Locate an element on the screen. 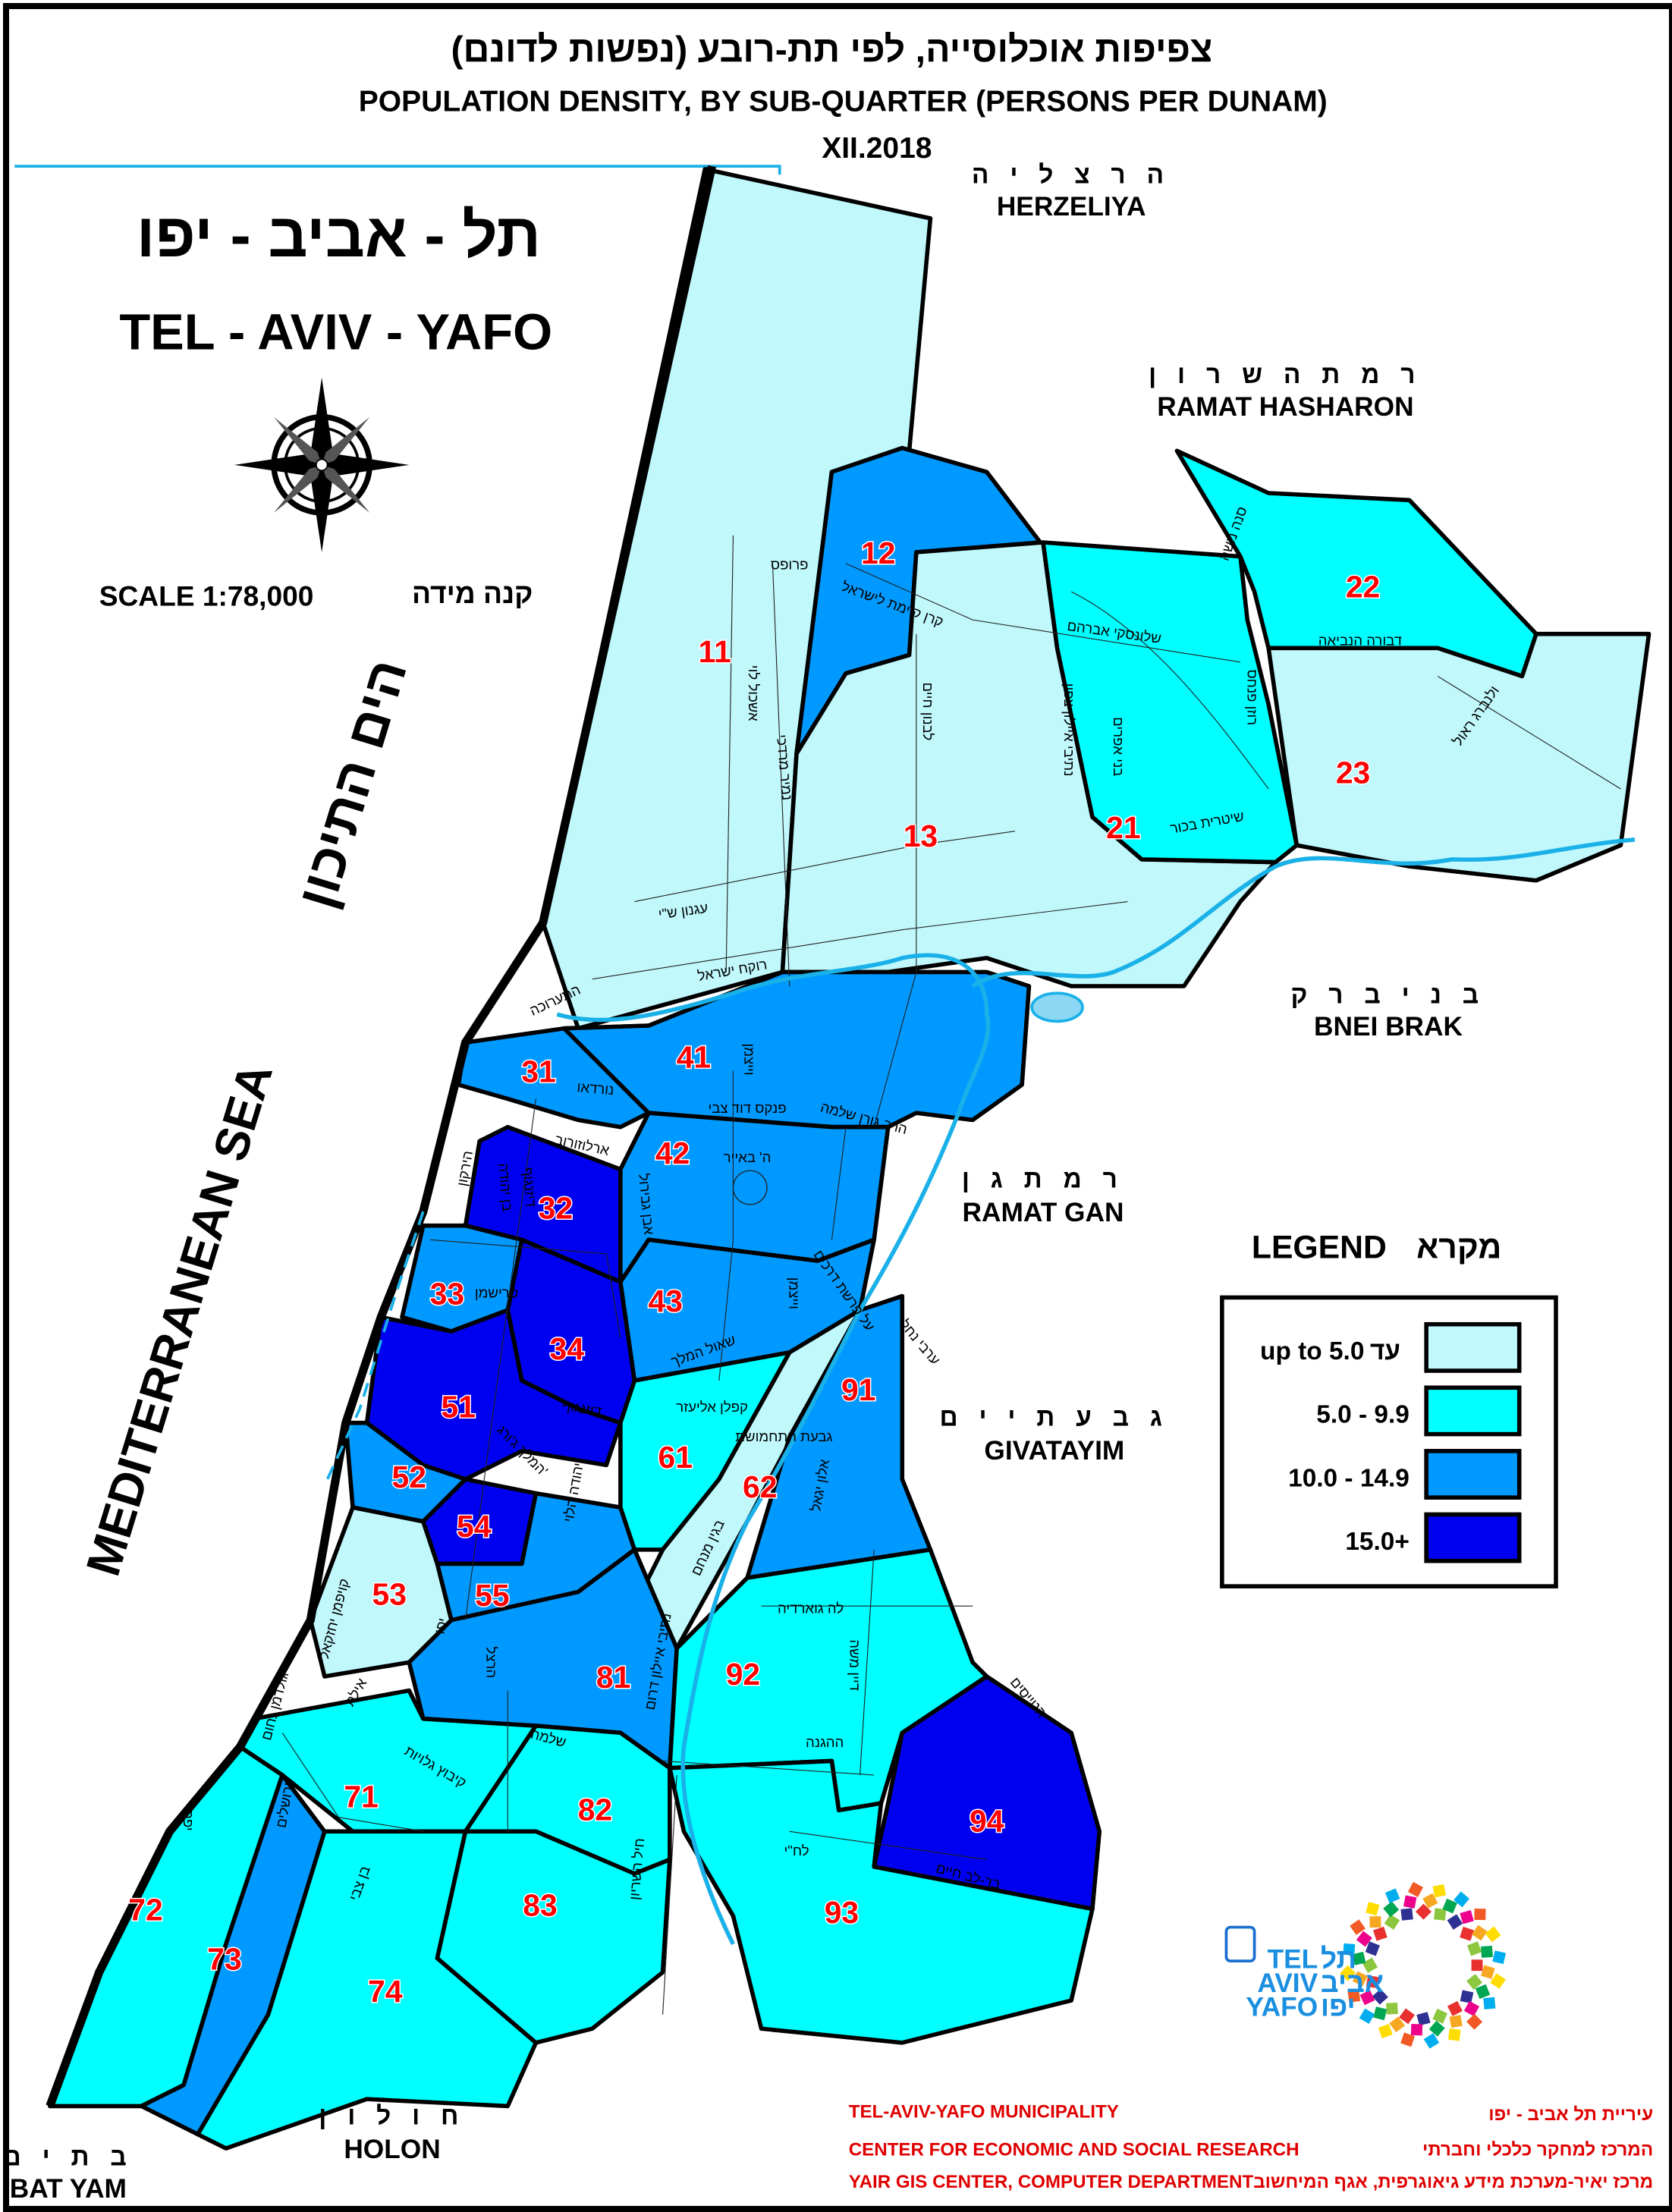  city-name-english: TEL - AVIV - YAFO is located at coordinates (335, 332).